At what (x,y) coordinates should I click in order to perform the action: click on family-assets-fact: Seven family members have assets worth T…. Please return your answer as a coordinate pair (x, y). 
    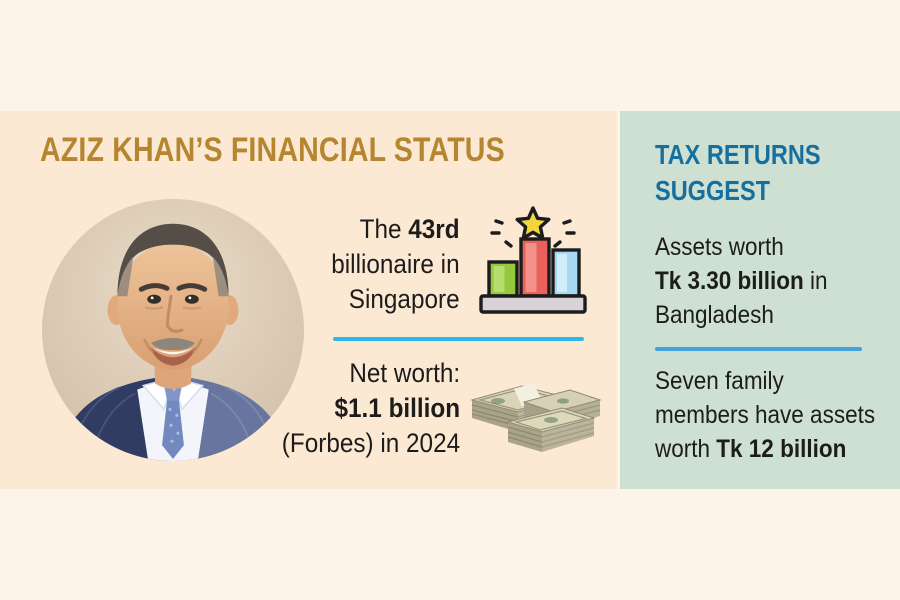
    Looking at the image, I should click on (765, 415).